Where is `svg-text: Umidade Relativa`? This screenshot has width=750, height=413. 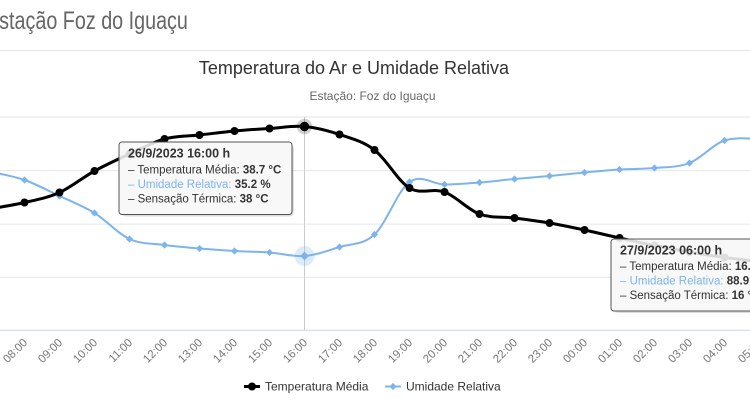
svg-text: Umidade Relativa is located at coordinates (453, 387).